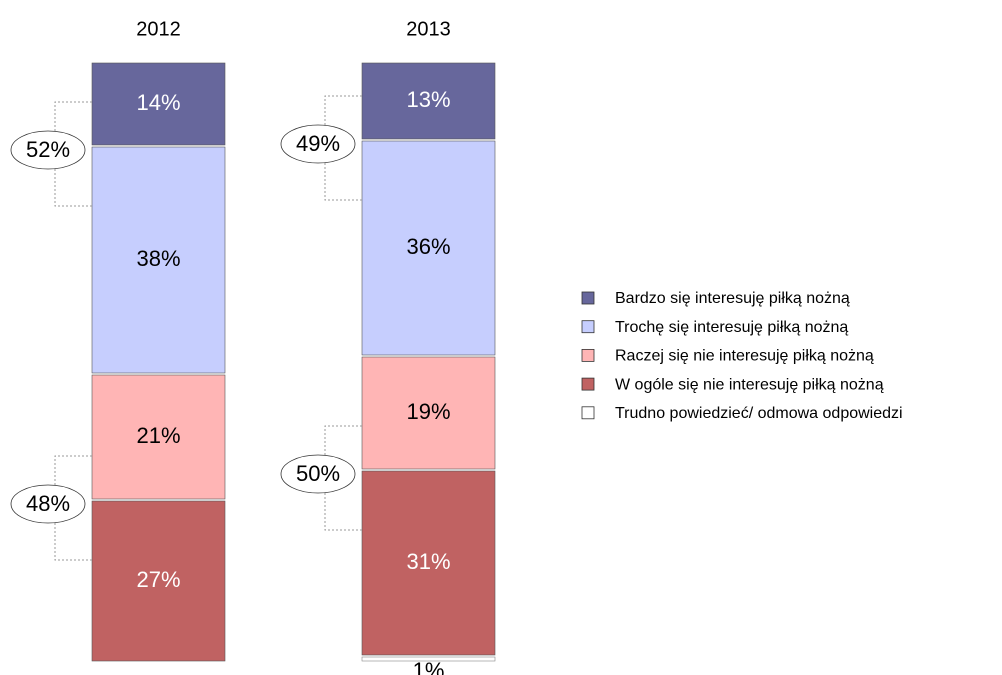  Describe the element at coordinates (744, 356) in the screenshot. I see `legend-label: Raczej się nie interesuję piłką nożną` at that location.